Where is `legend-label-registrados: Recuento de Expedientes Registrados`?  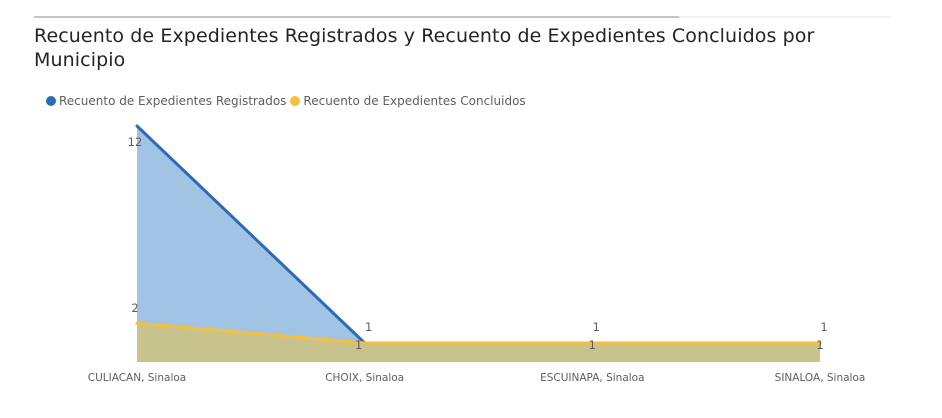 legend-label-registrados: Recuento de Expedientes Registrados is located at coordinates (173, 101).